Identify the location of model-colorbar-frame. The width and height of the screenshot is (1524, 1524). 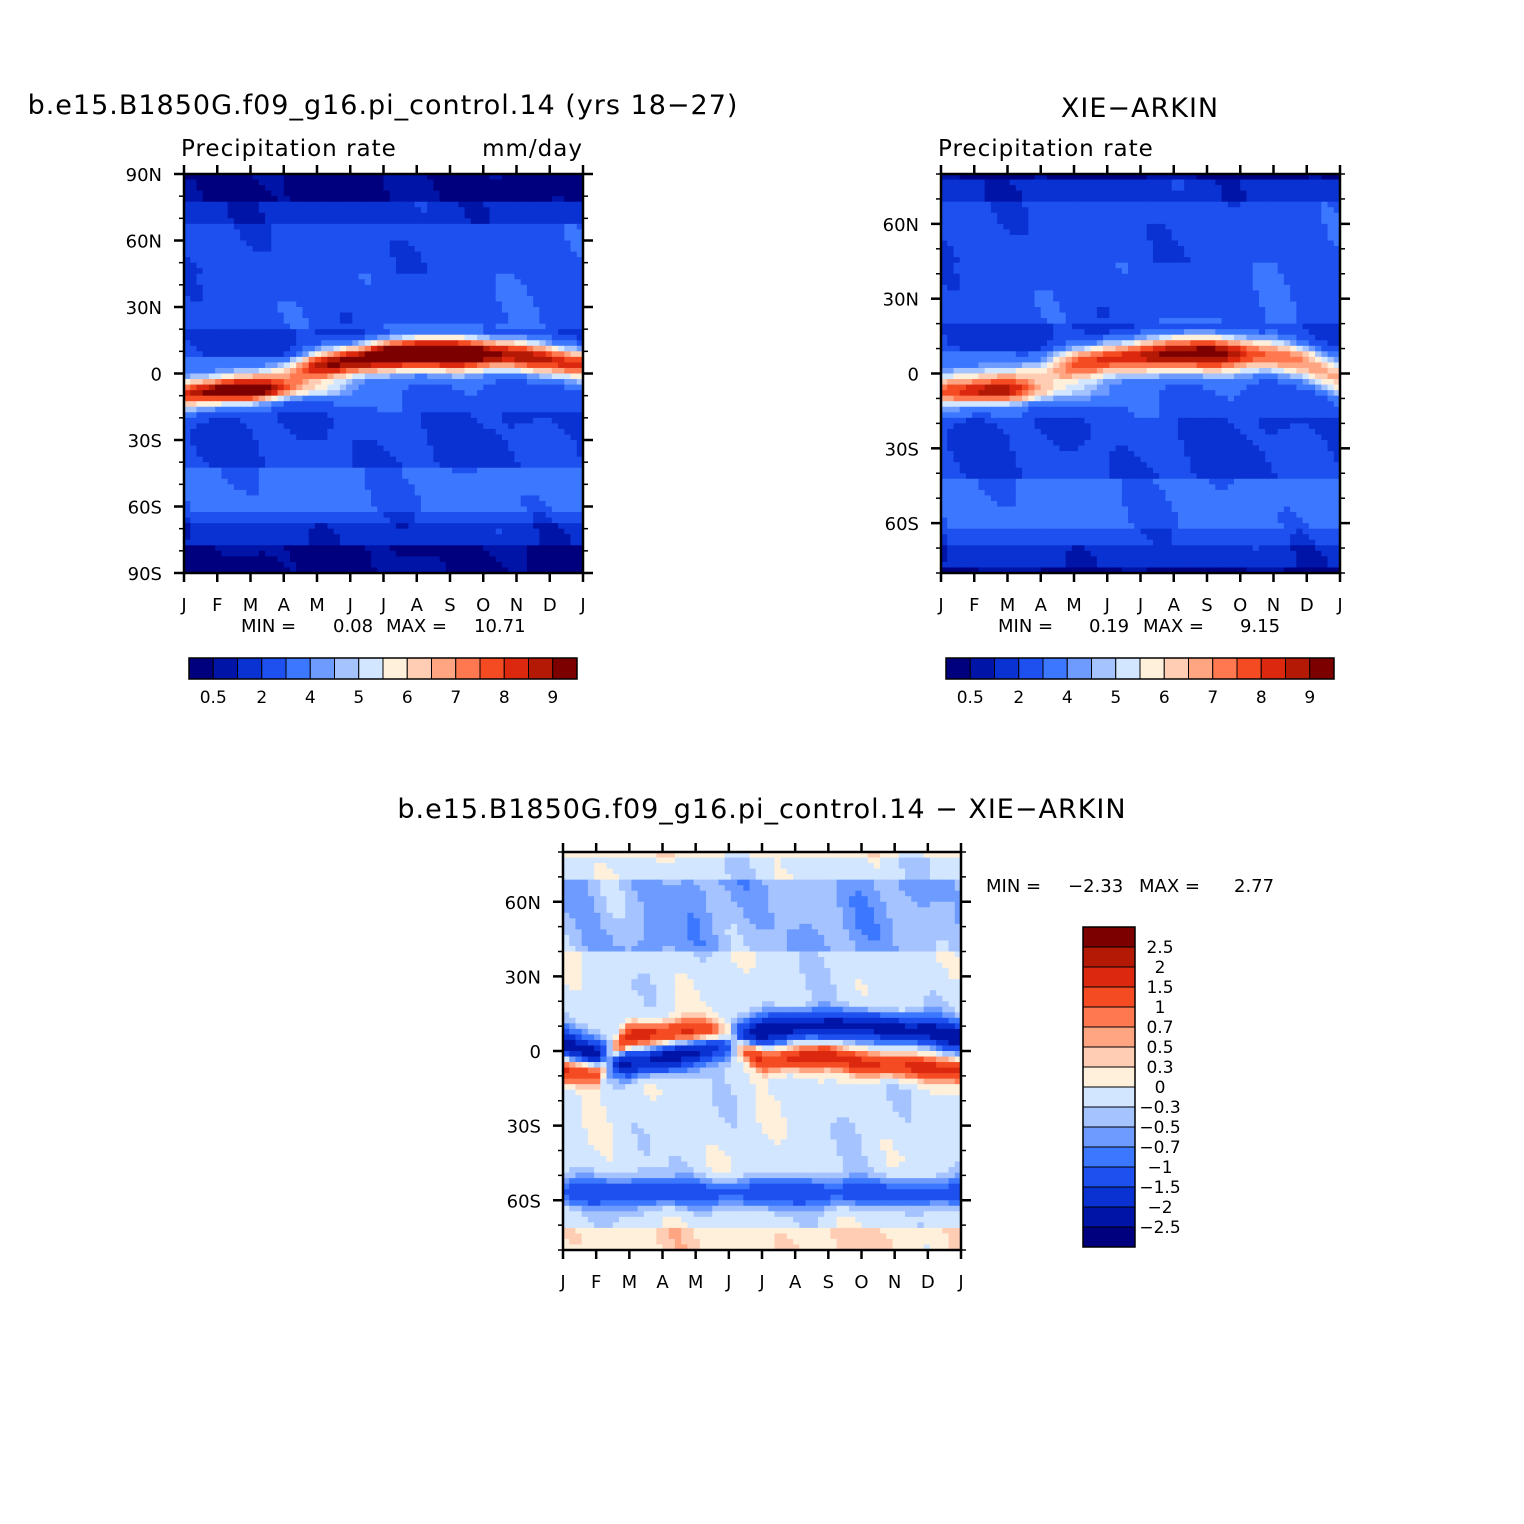
(383, 668).